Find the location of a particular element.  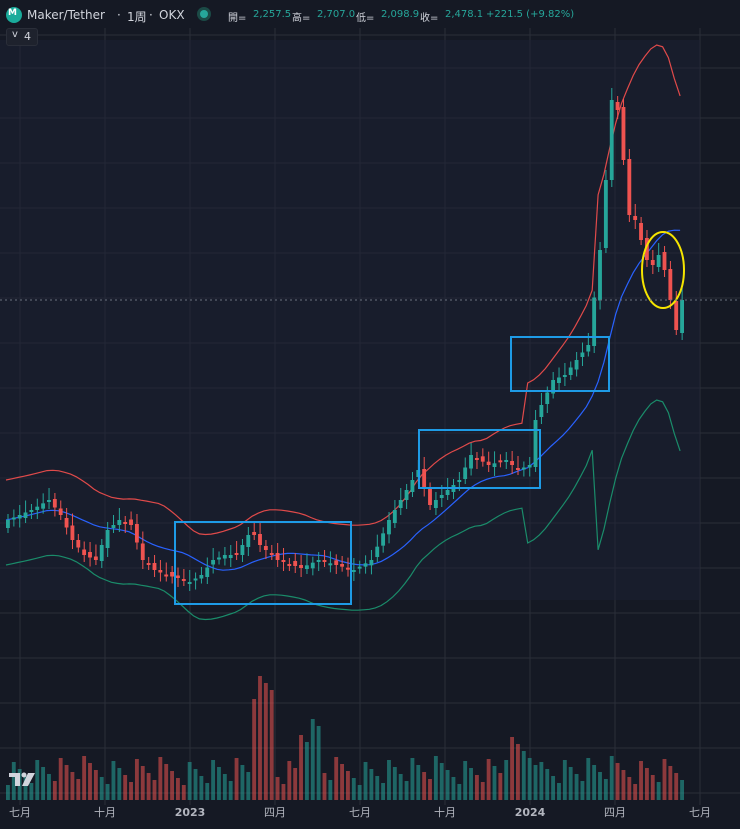

indicators-toggle-button: v 4 is located at coordinates (22, 37).